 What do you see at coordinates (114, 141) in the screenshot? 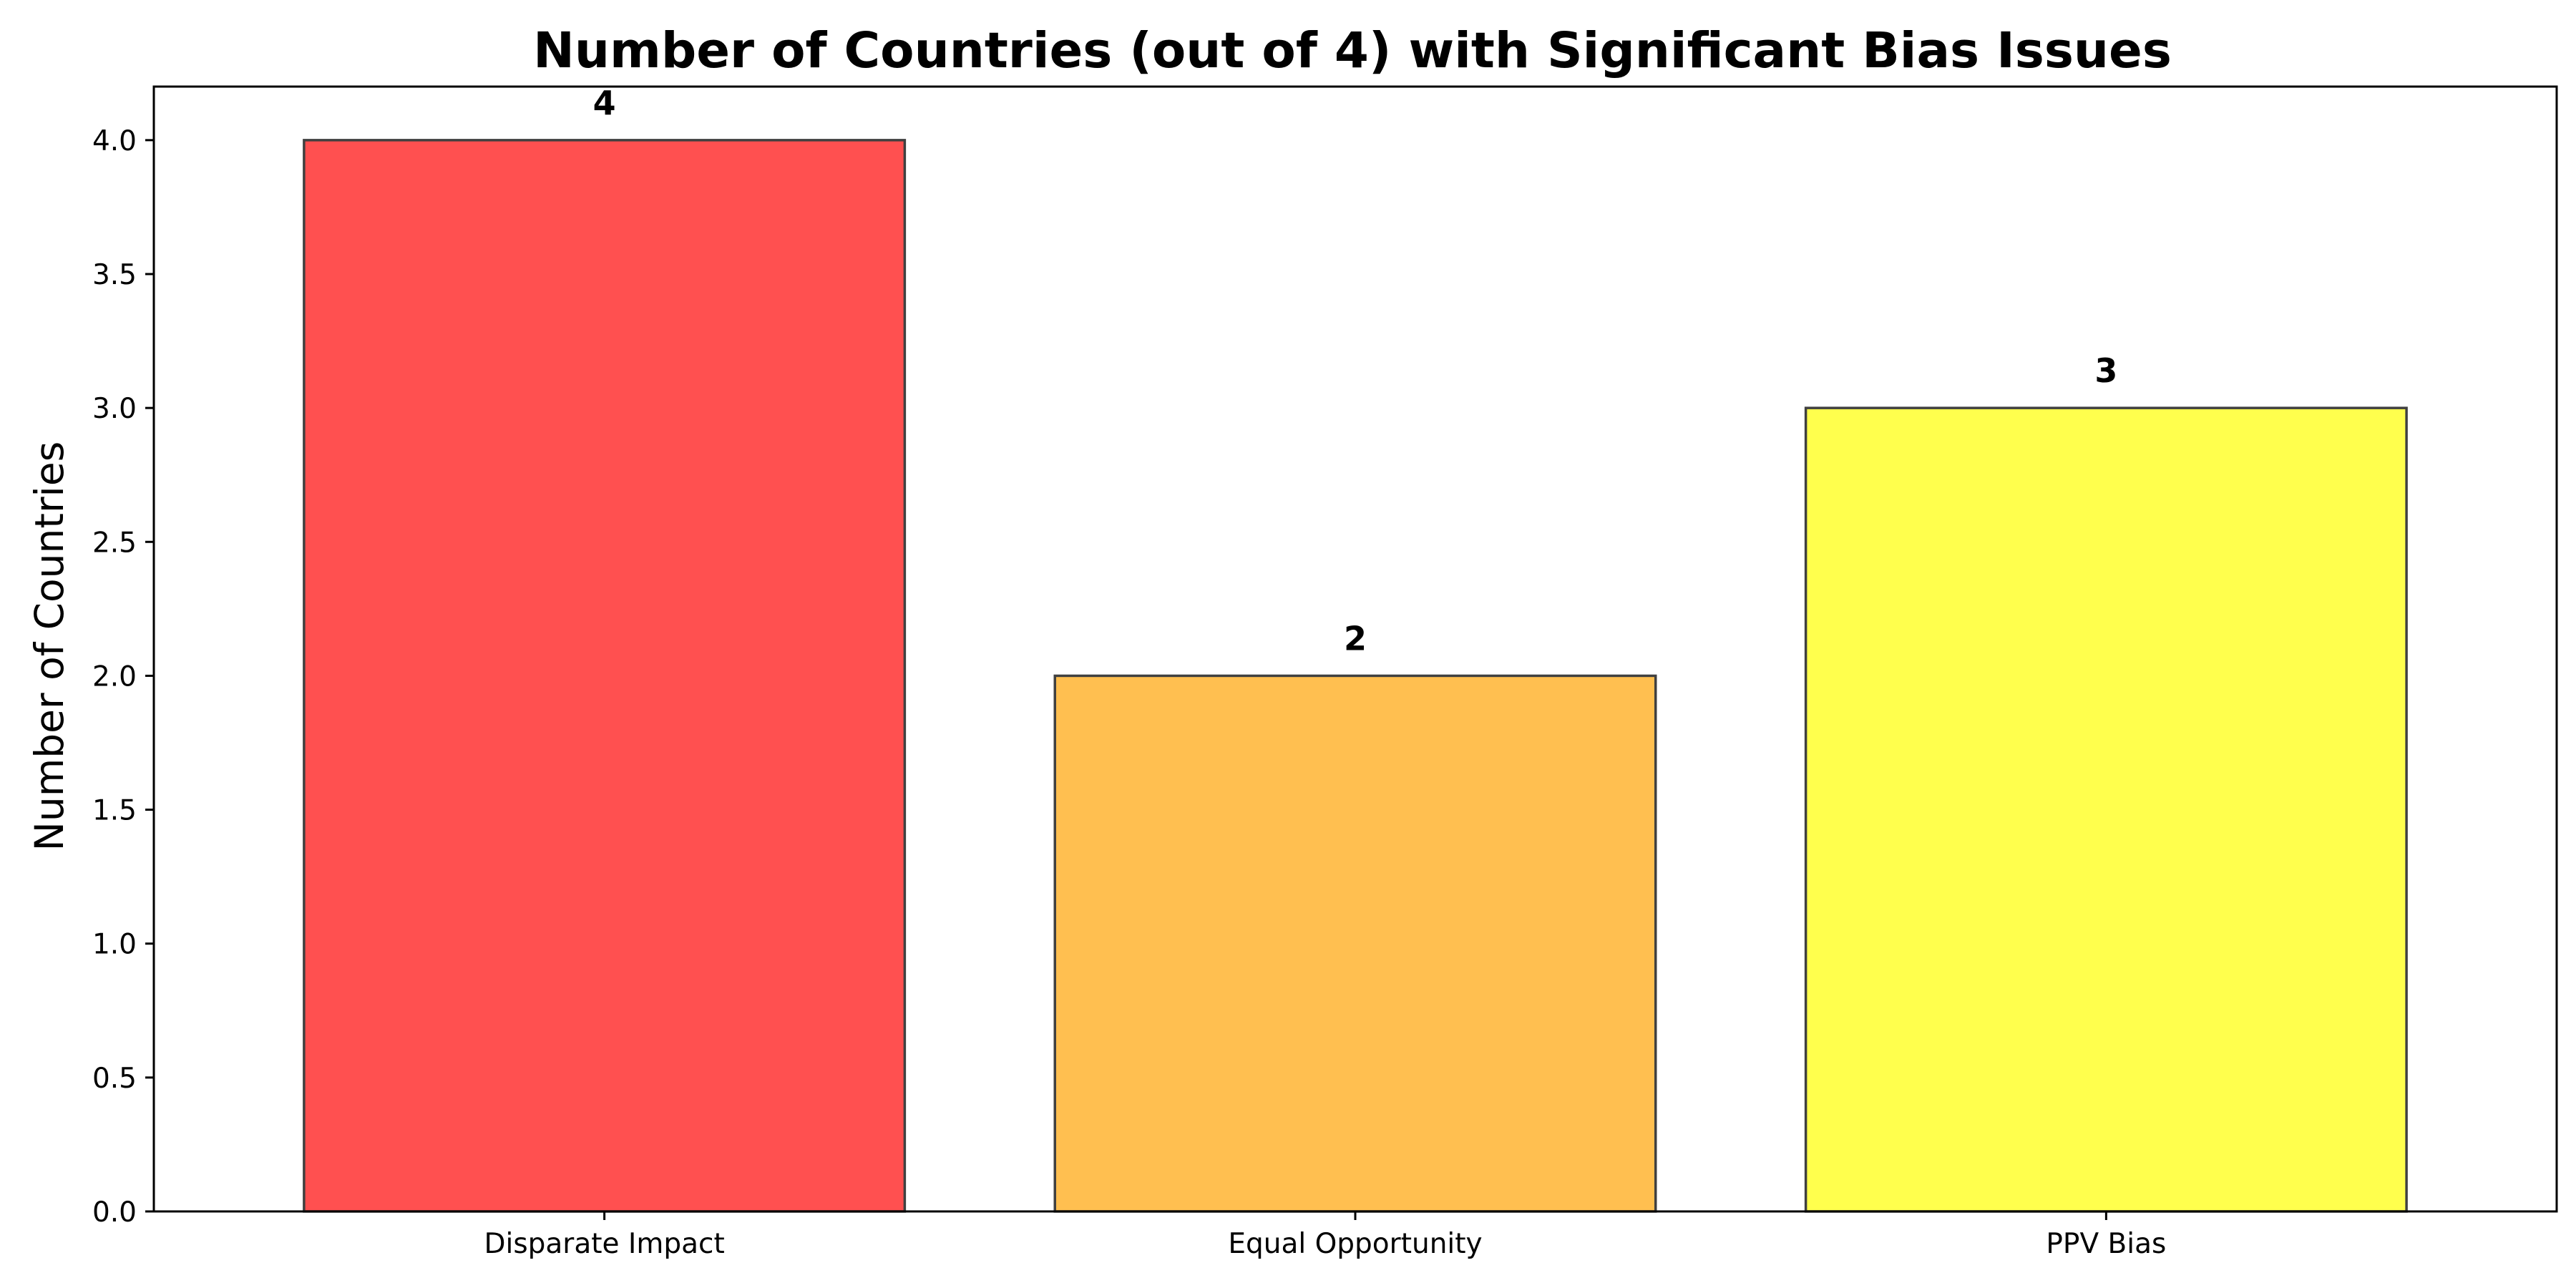
I see `y-tick-label: 4.0` at bounding box center [114, 141].